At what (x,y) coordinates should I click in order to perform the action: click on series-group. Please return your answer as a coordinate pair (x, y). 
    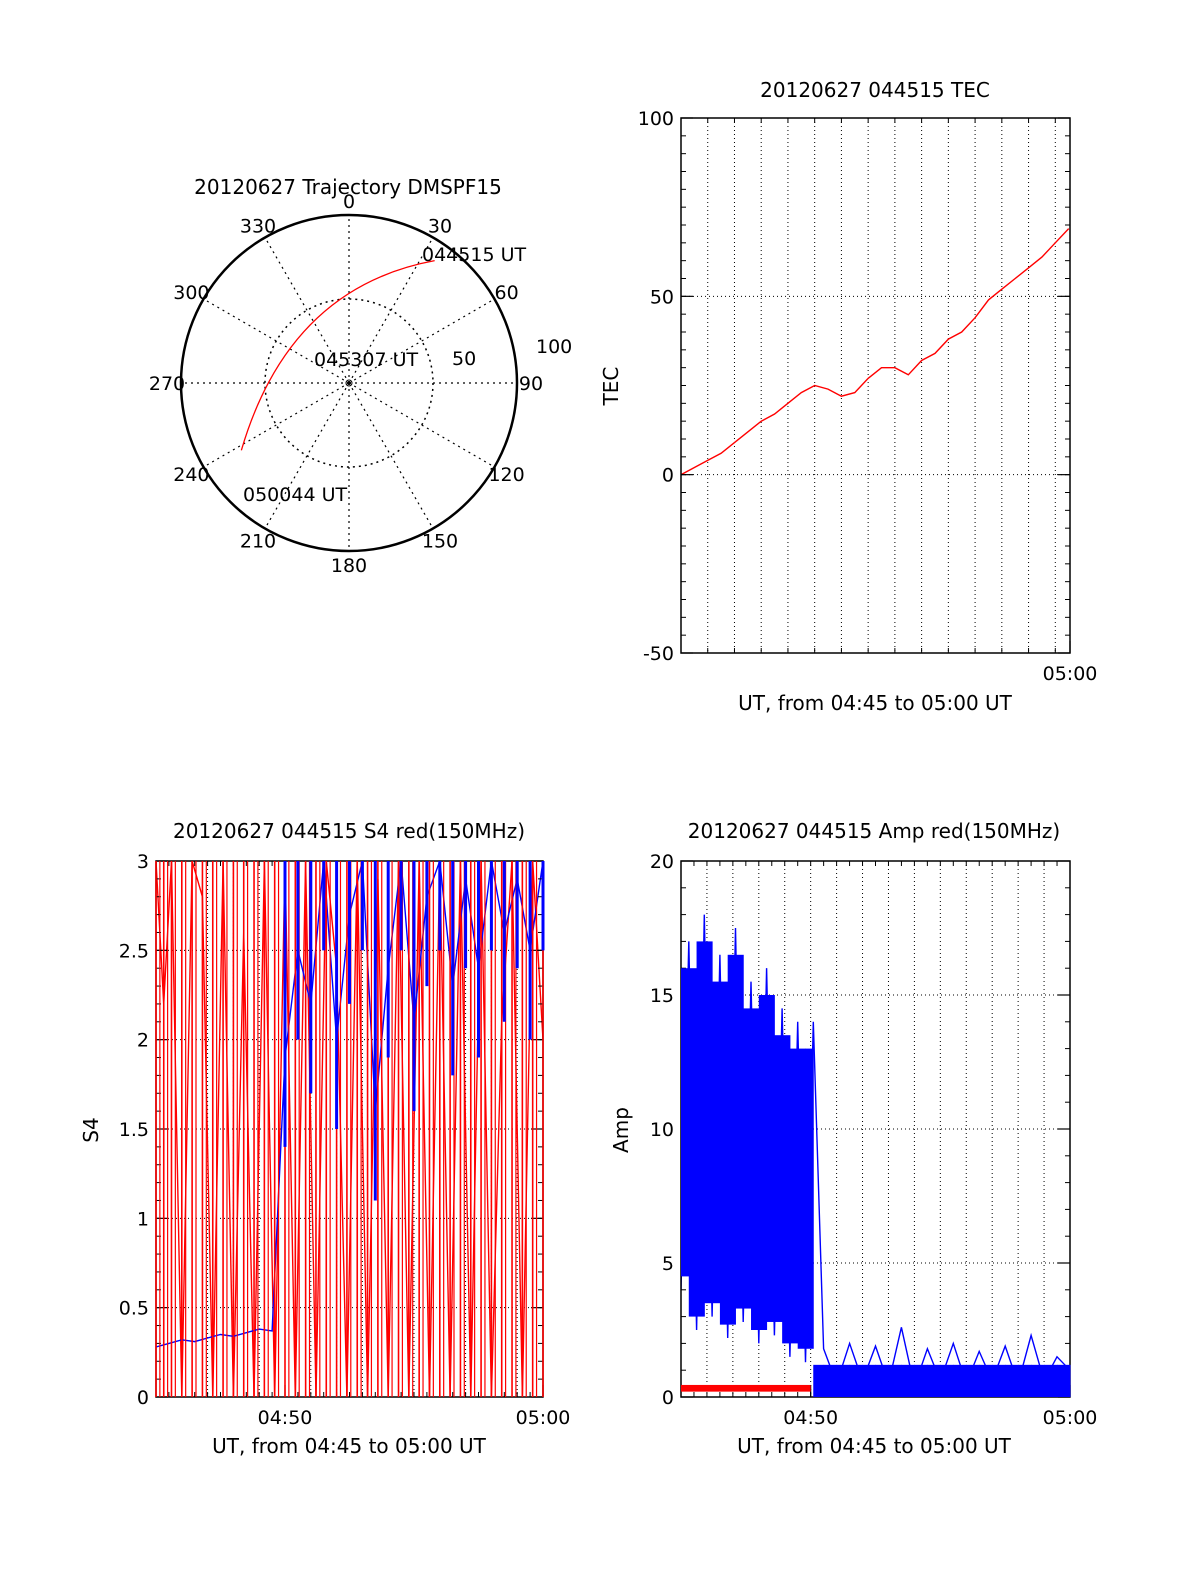
    Looking at the image, I should click on (875, 352).